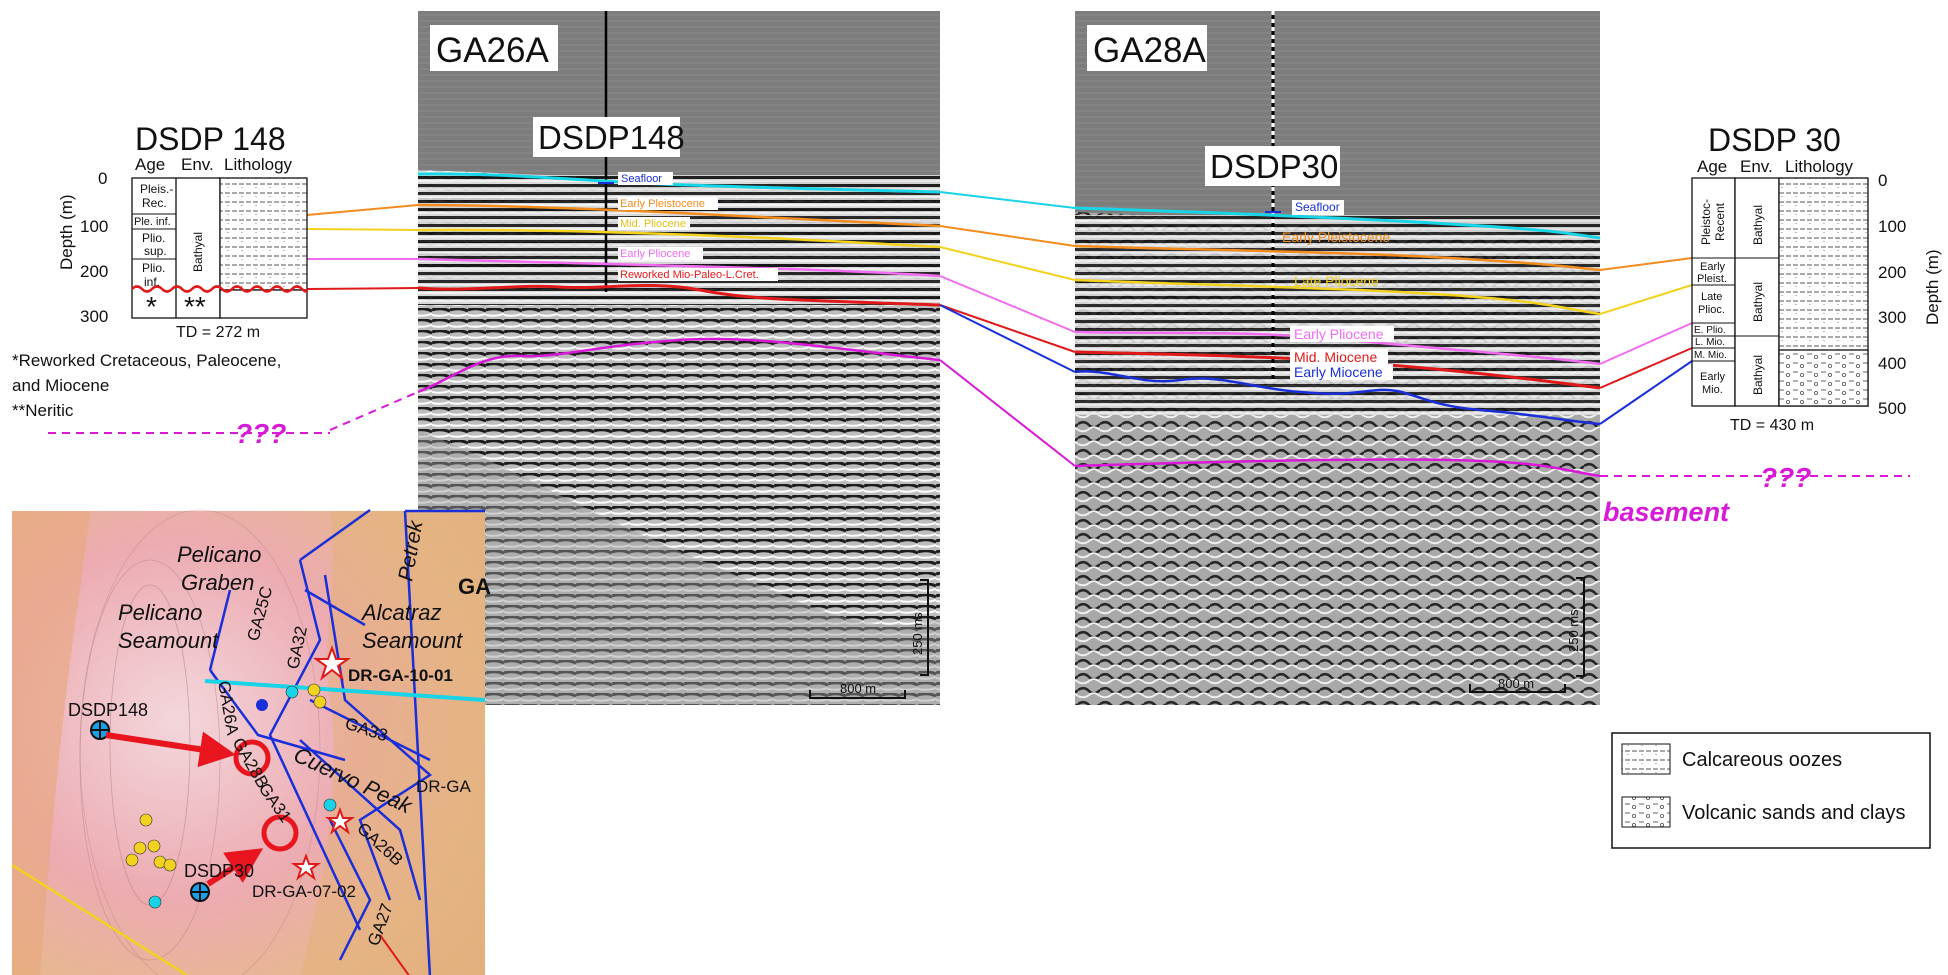 Image resolution: width=1948 pixels, height=975 pixels. Describe the element at coordinates (100, 730) in the screenshot. I see `well-dsdp148-icon` at that location.